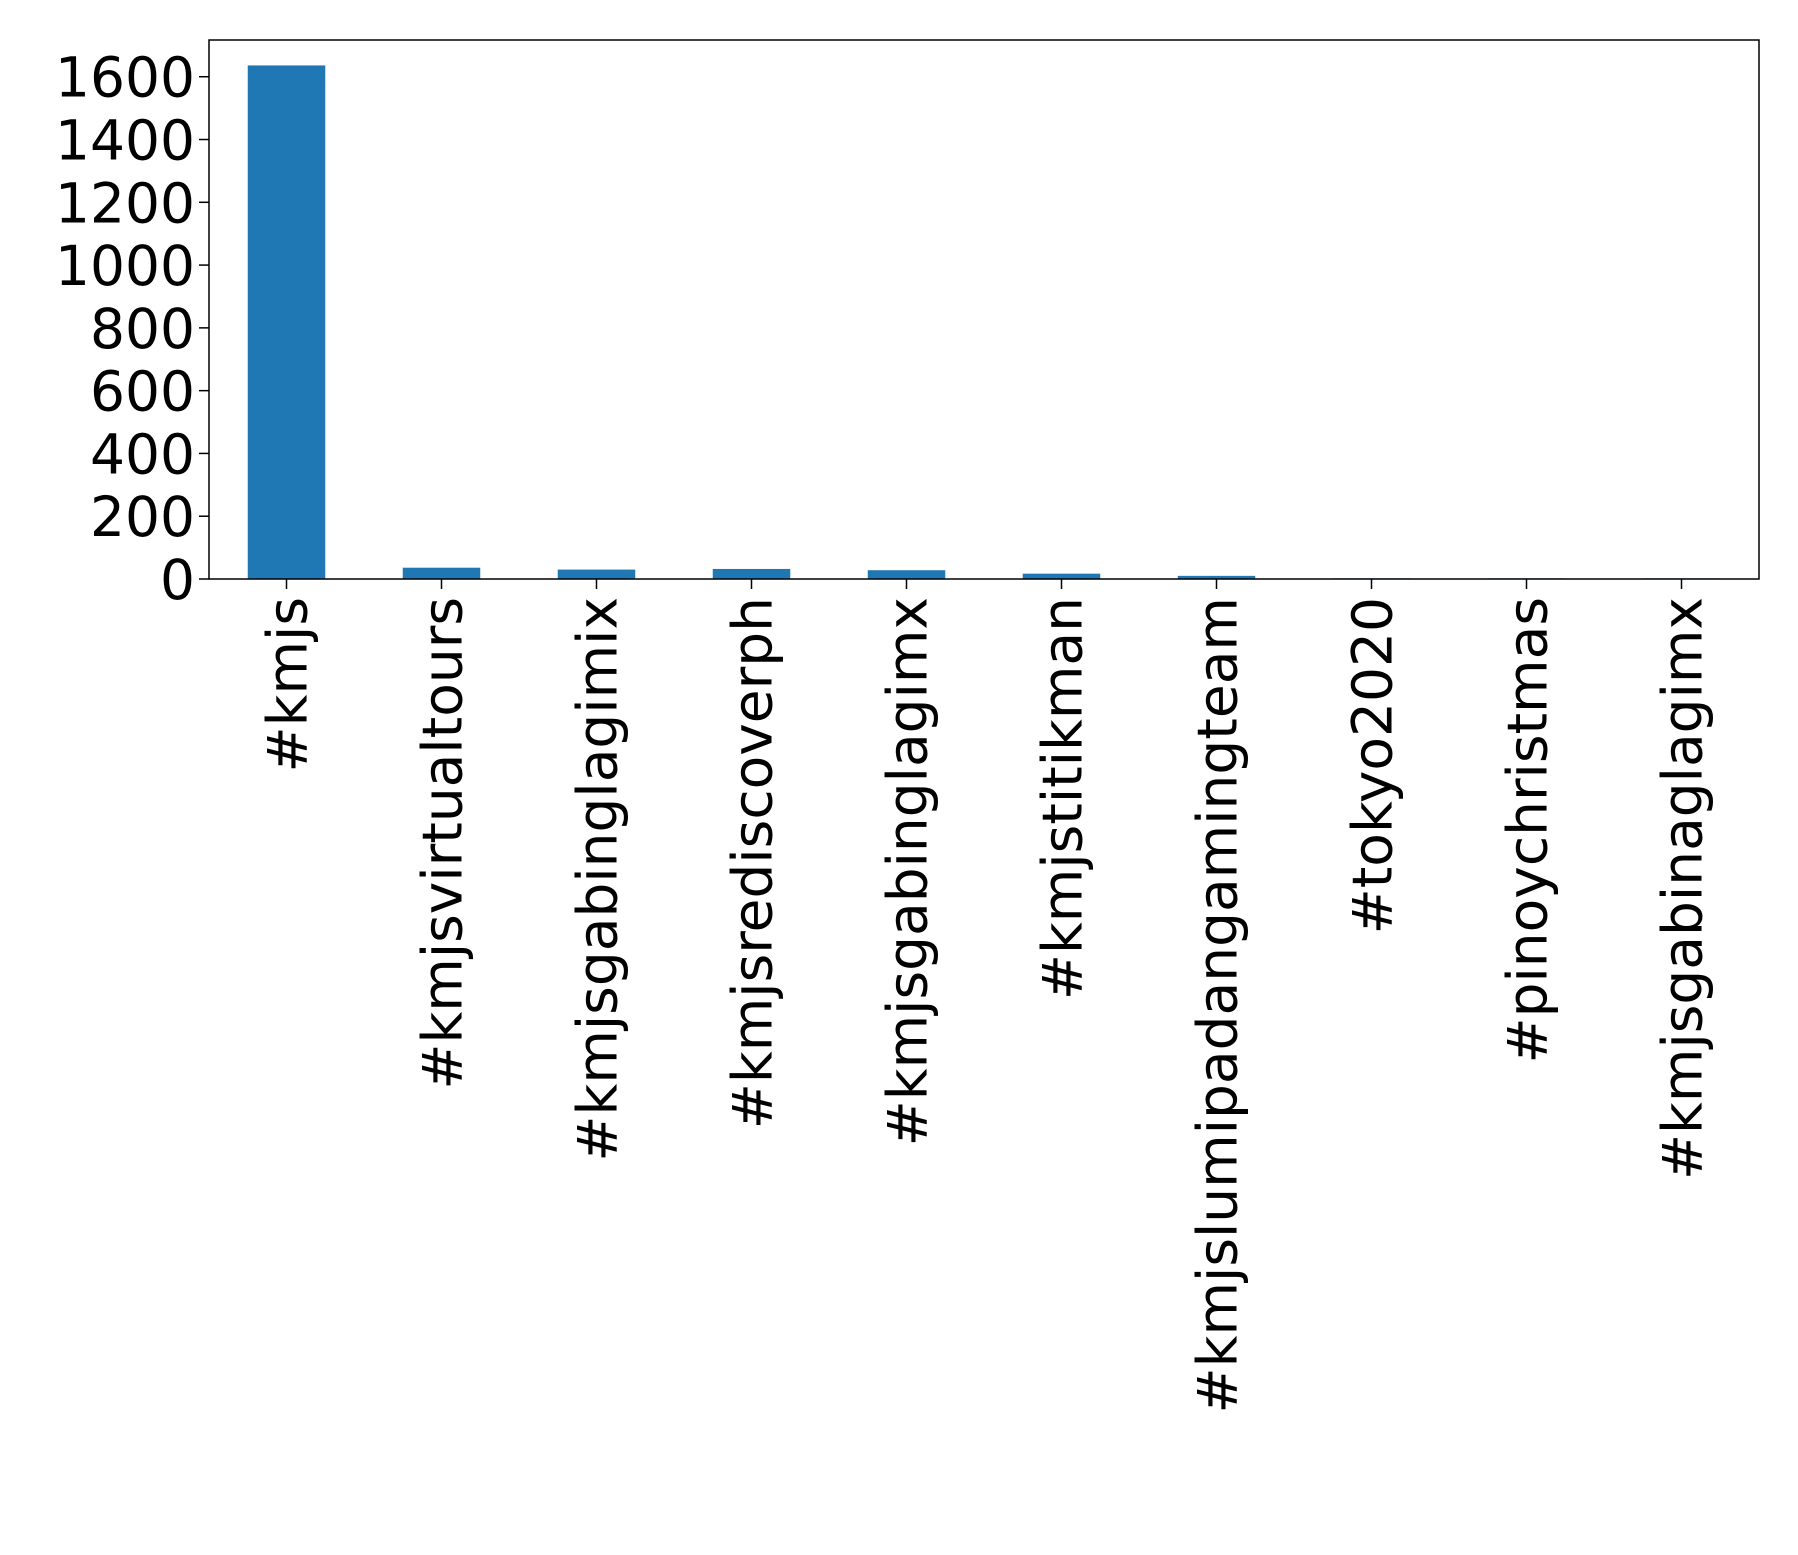 The image size is (1798, 1555). What do you see at coordinates (1528, 830) in the screenshot?
I see `x-tick-label: #pinoychristmas` at bounding box center [1528, 830].